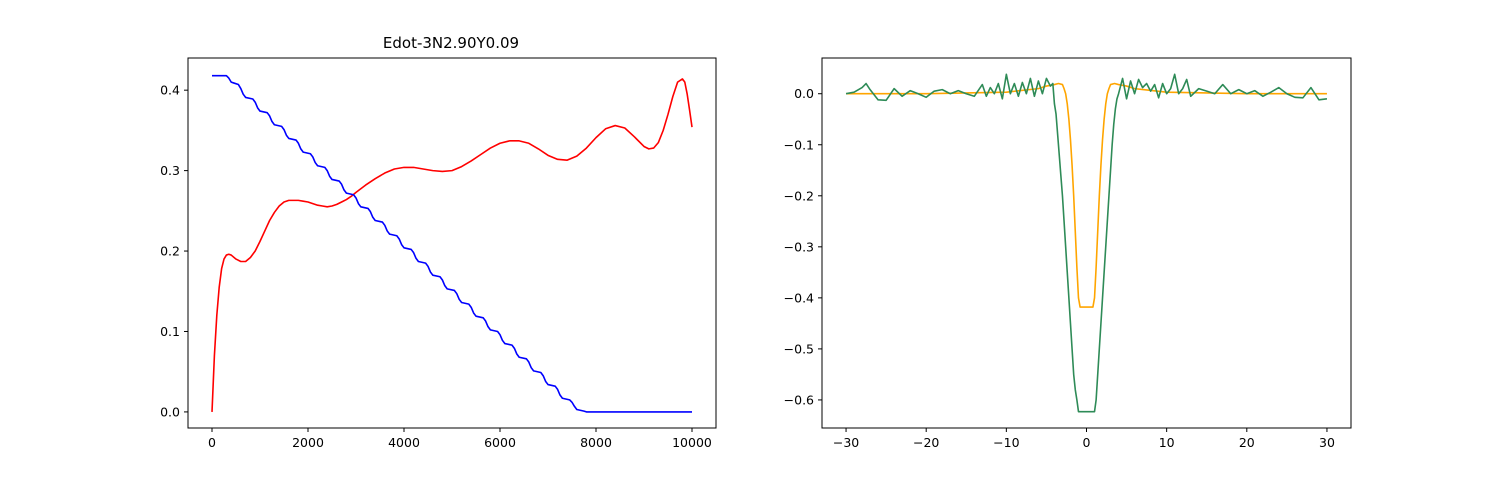  What do you see at coordinates (1247, 442) in the screenshot?
I see `ax2-xtick-label: 20` at bounding box center [1247, 442].